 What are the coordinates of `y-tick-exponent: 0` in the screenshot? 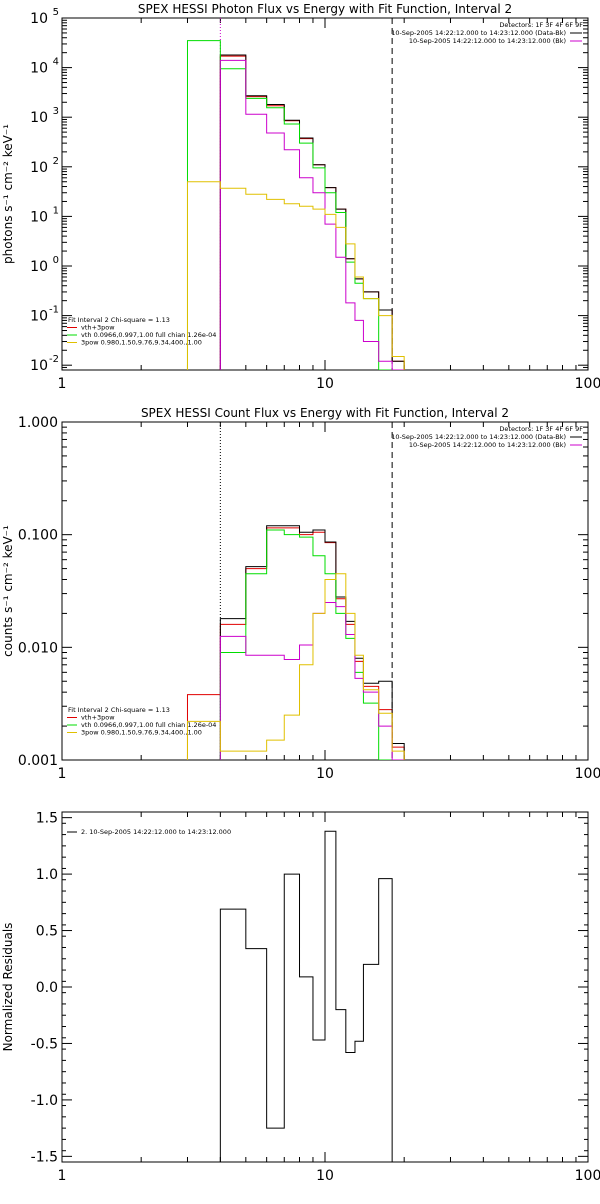 It's located at (56, 260).